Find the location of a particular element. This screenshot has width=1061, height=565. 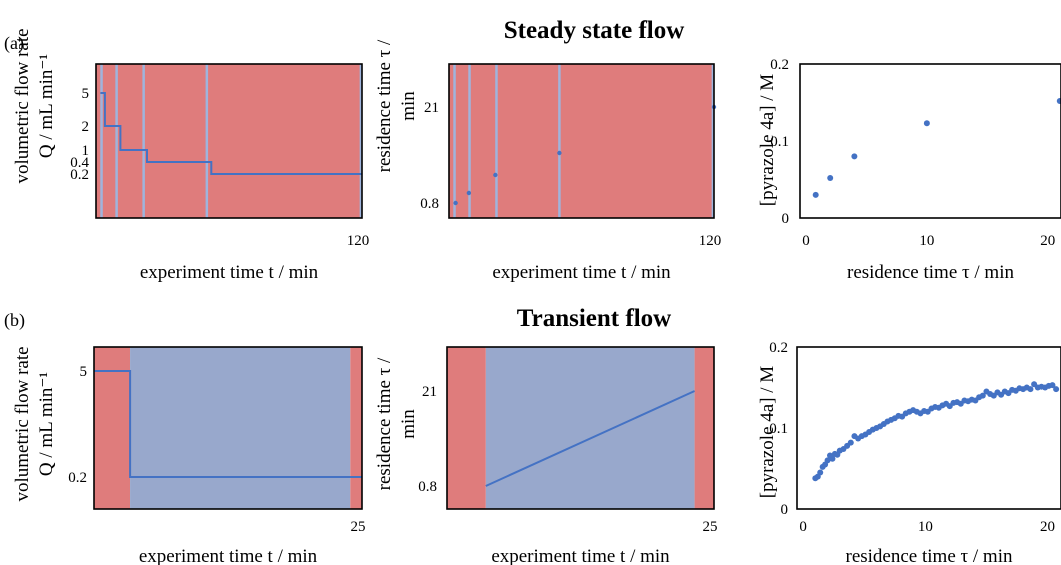

panel-label-a: (a) is located at coordinates (14, 43).